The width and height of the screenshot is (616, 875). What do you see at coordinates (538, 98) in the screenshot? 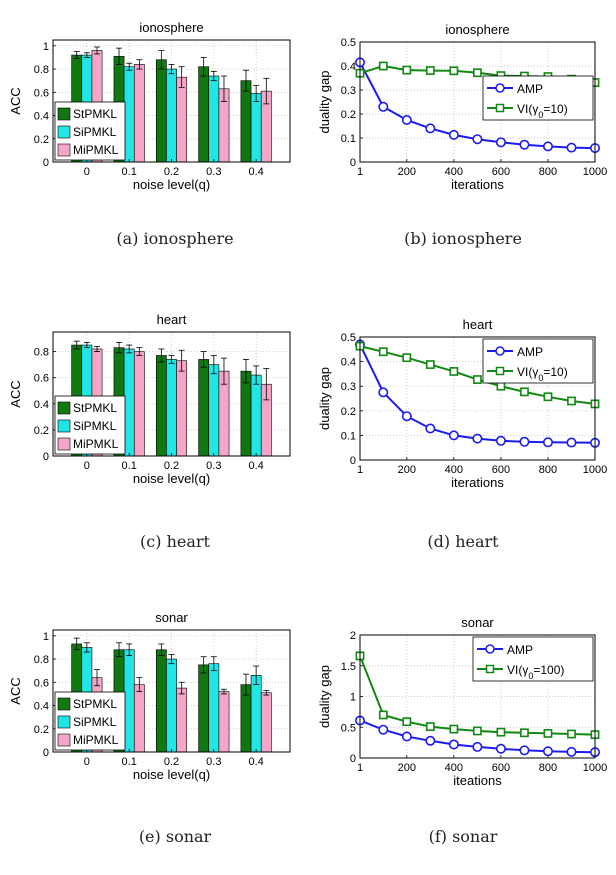
I see `legend-box` at bounding box center [538, 98].